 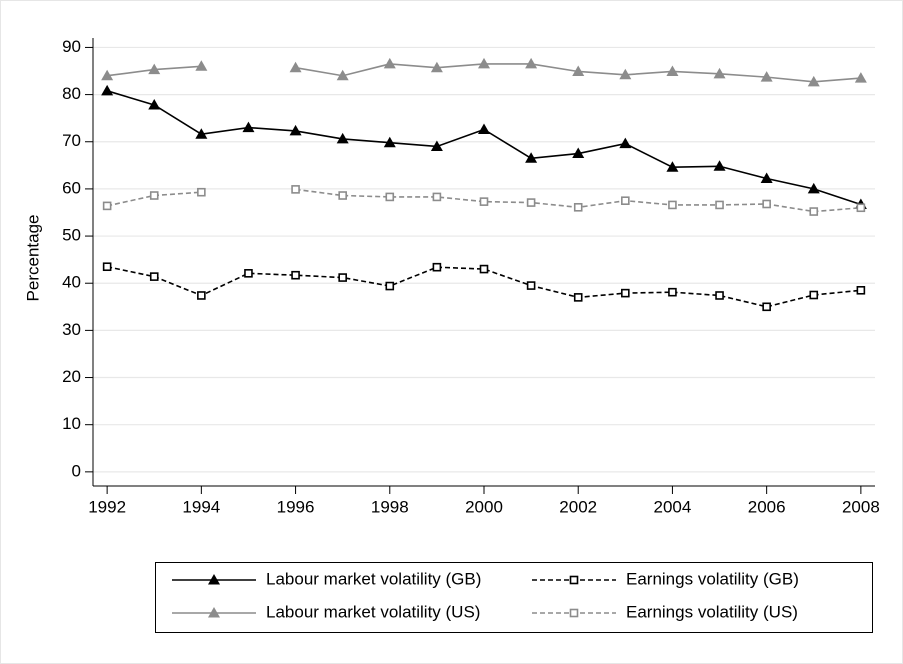 What do you see at coordinates (71, 46) in the screenshot?
I see `y-tick-label: 90` at bounding box center [71, 46].